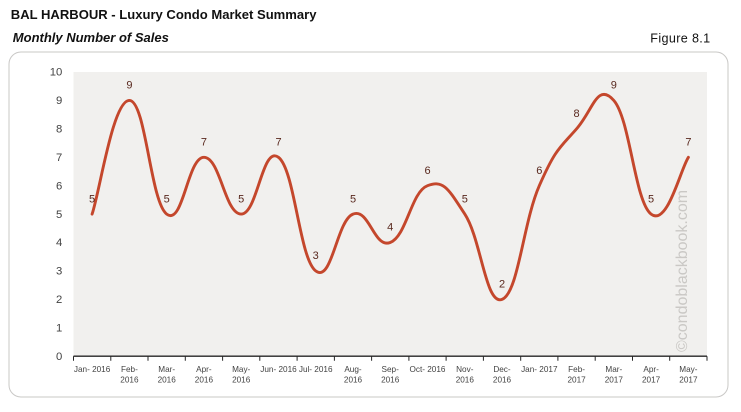  Describe the element at coordinates (680, 39) in the screenshot. I see `svg-text: Figure 8.1` at that location.